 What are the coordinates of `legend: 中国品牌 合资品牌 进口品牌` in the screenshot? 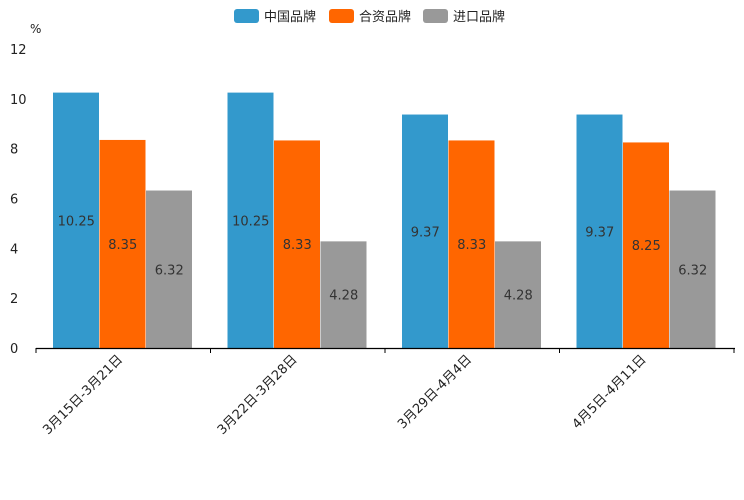 It's located at (369, 17).